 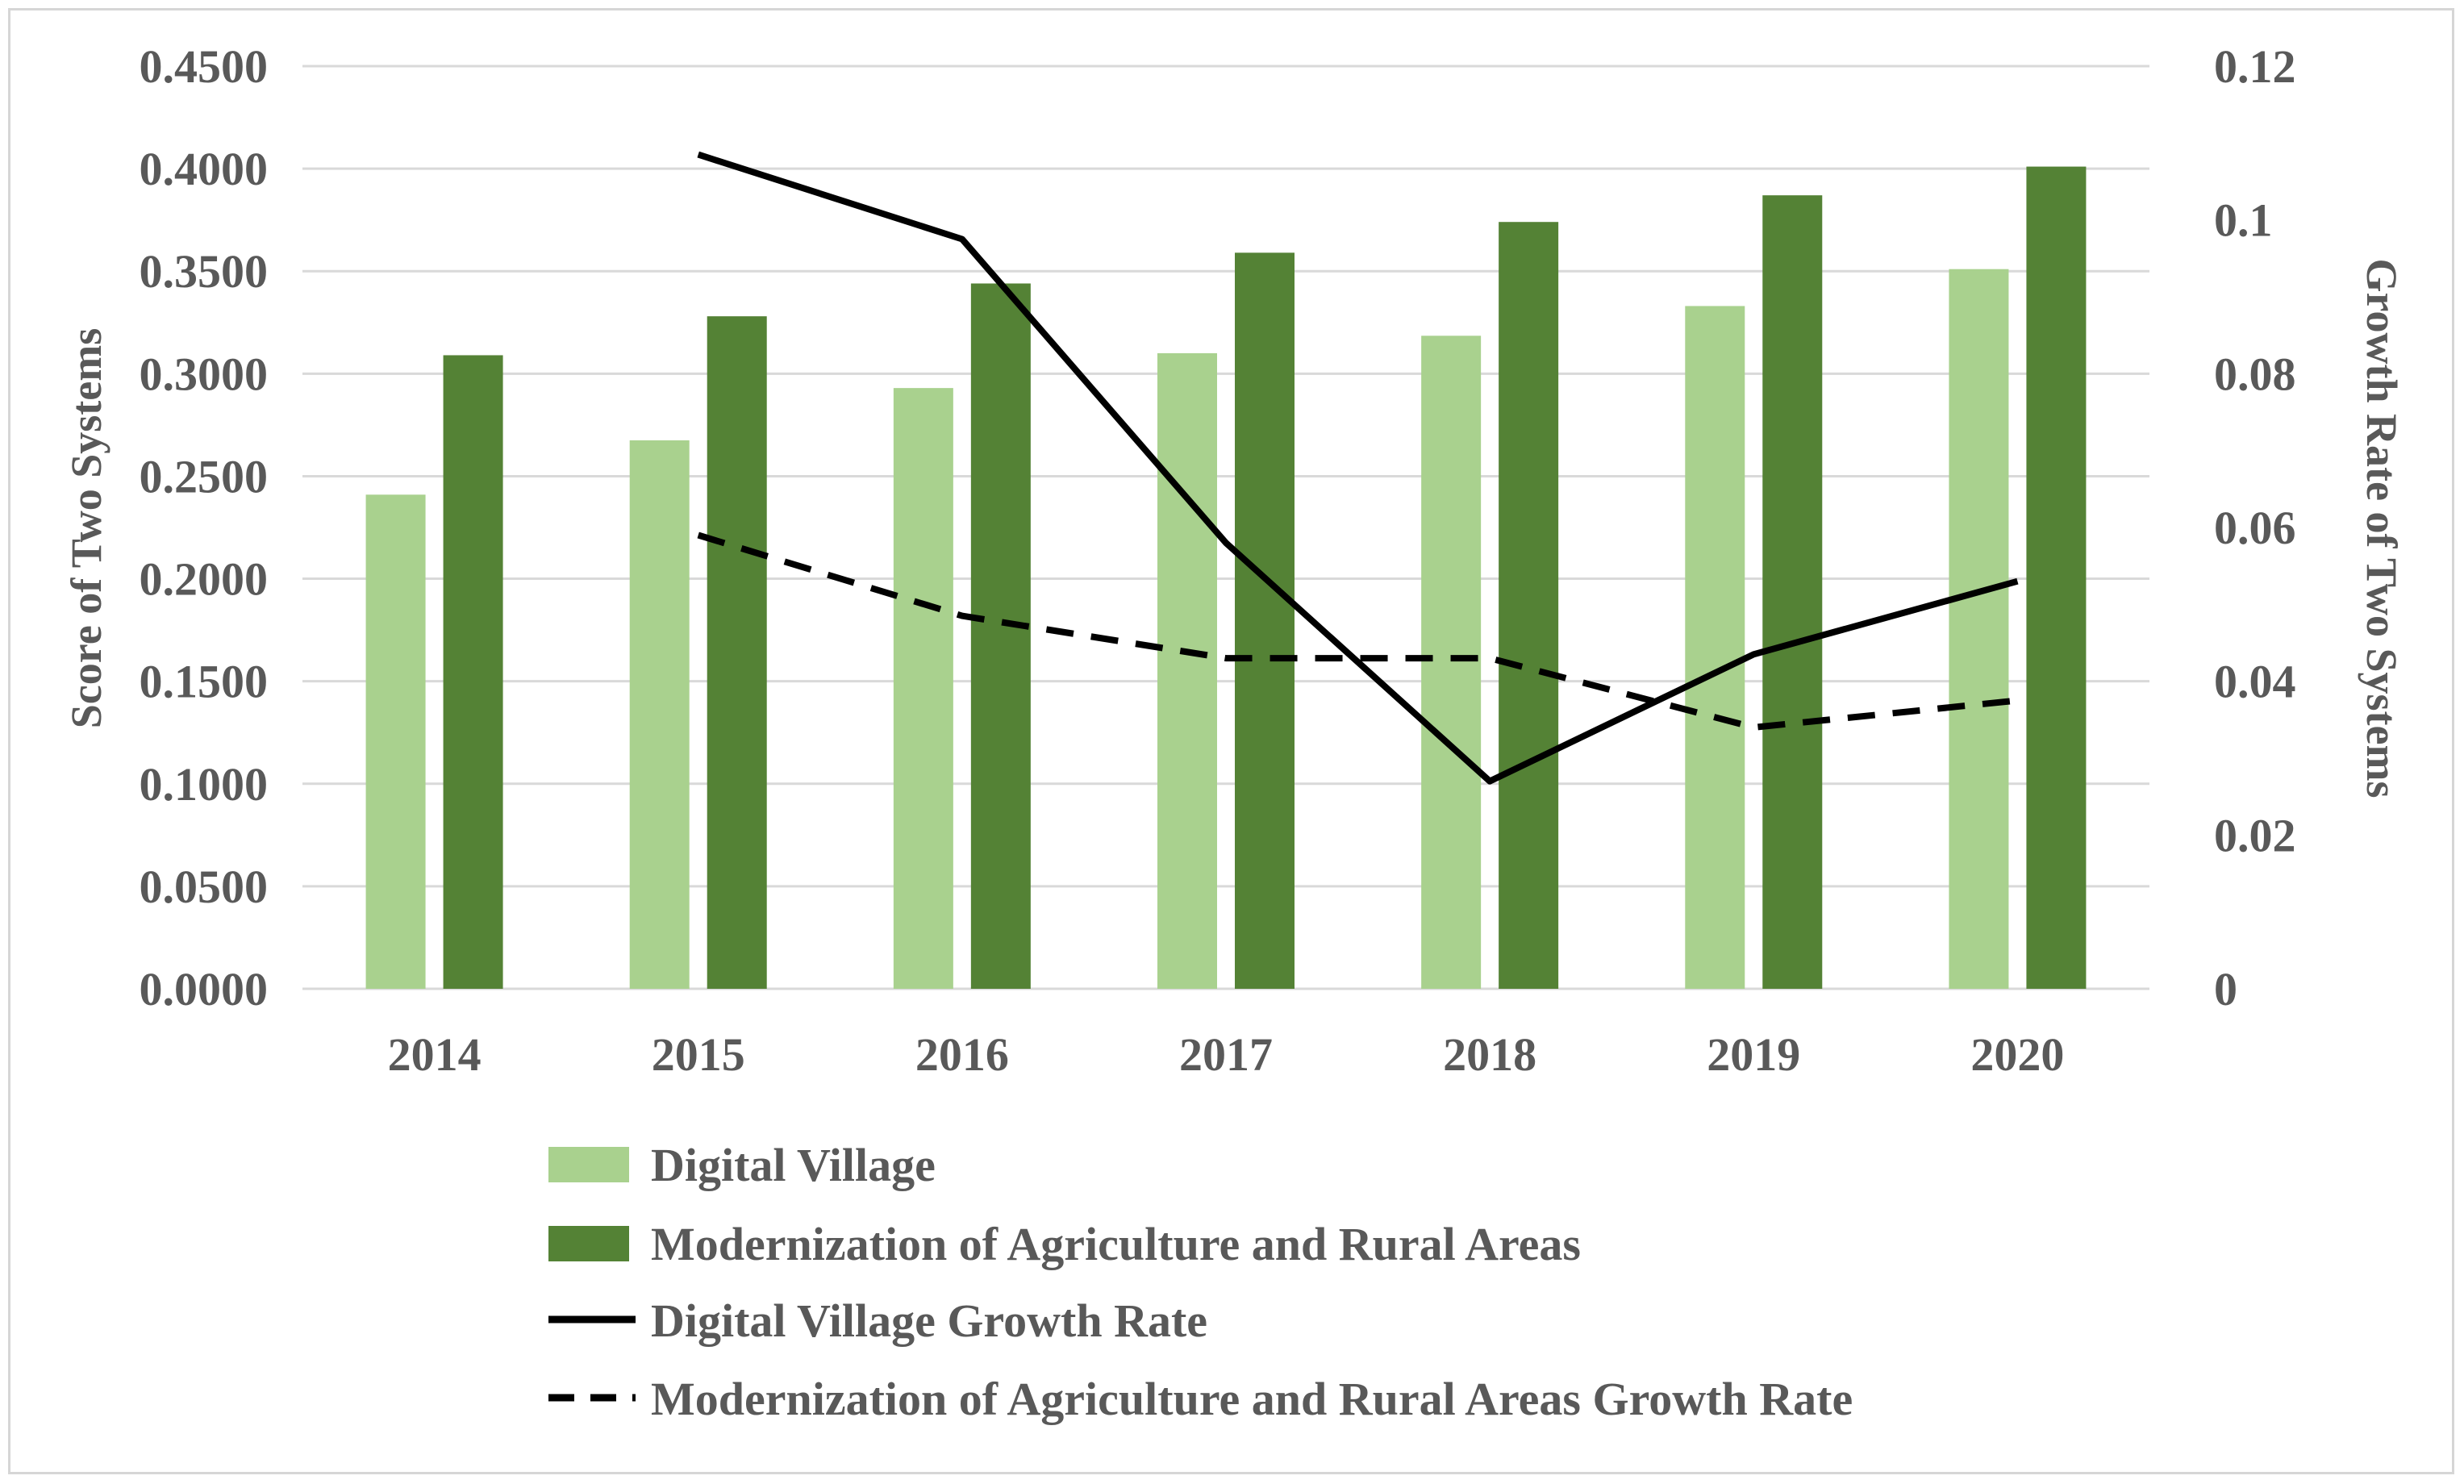 I want to click on y2-axis-title: Growth Rate of Two Systems, so click(x=2382, y=528).